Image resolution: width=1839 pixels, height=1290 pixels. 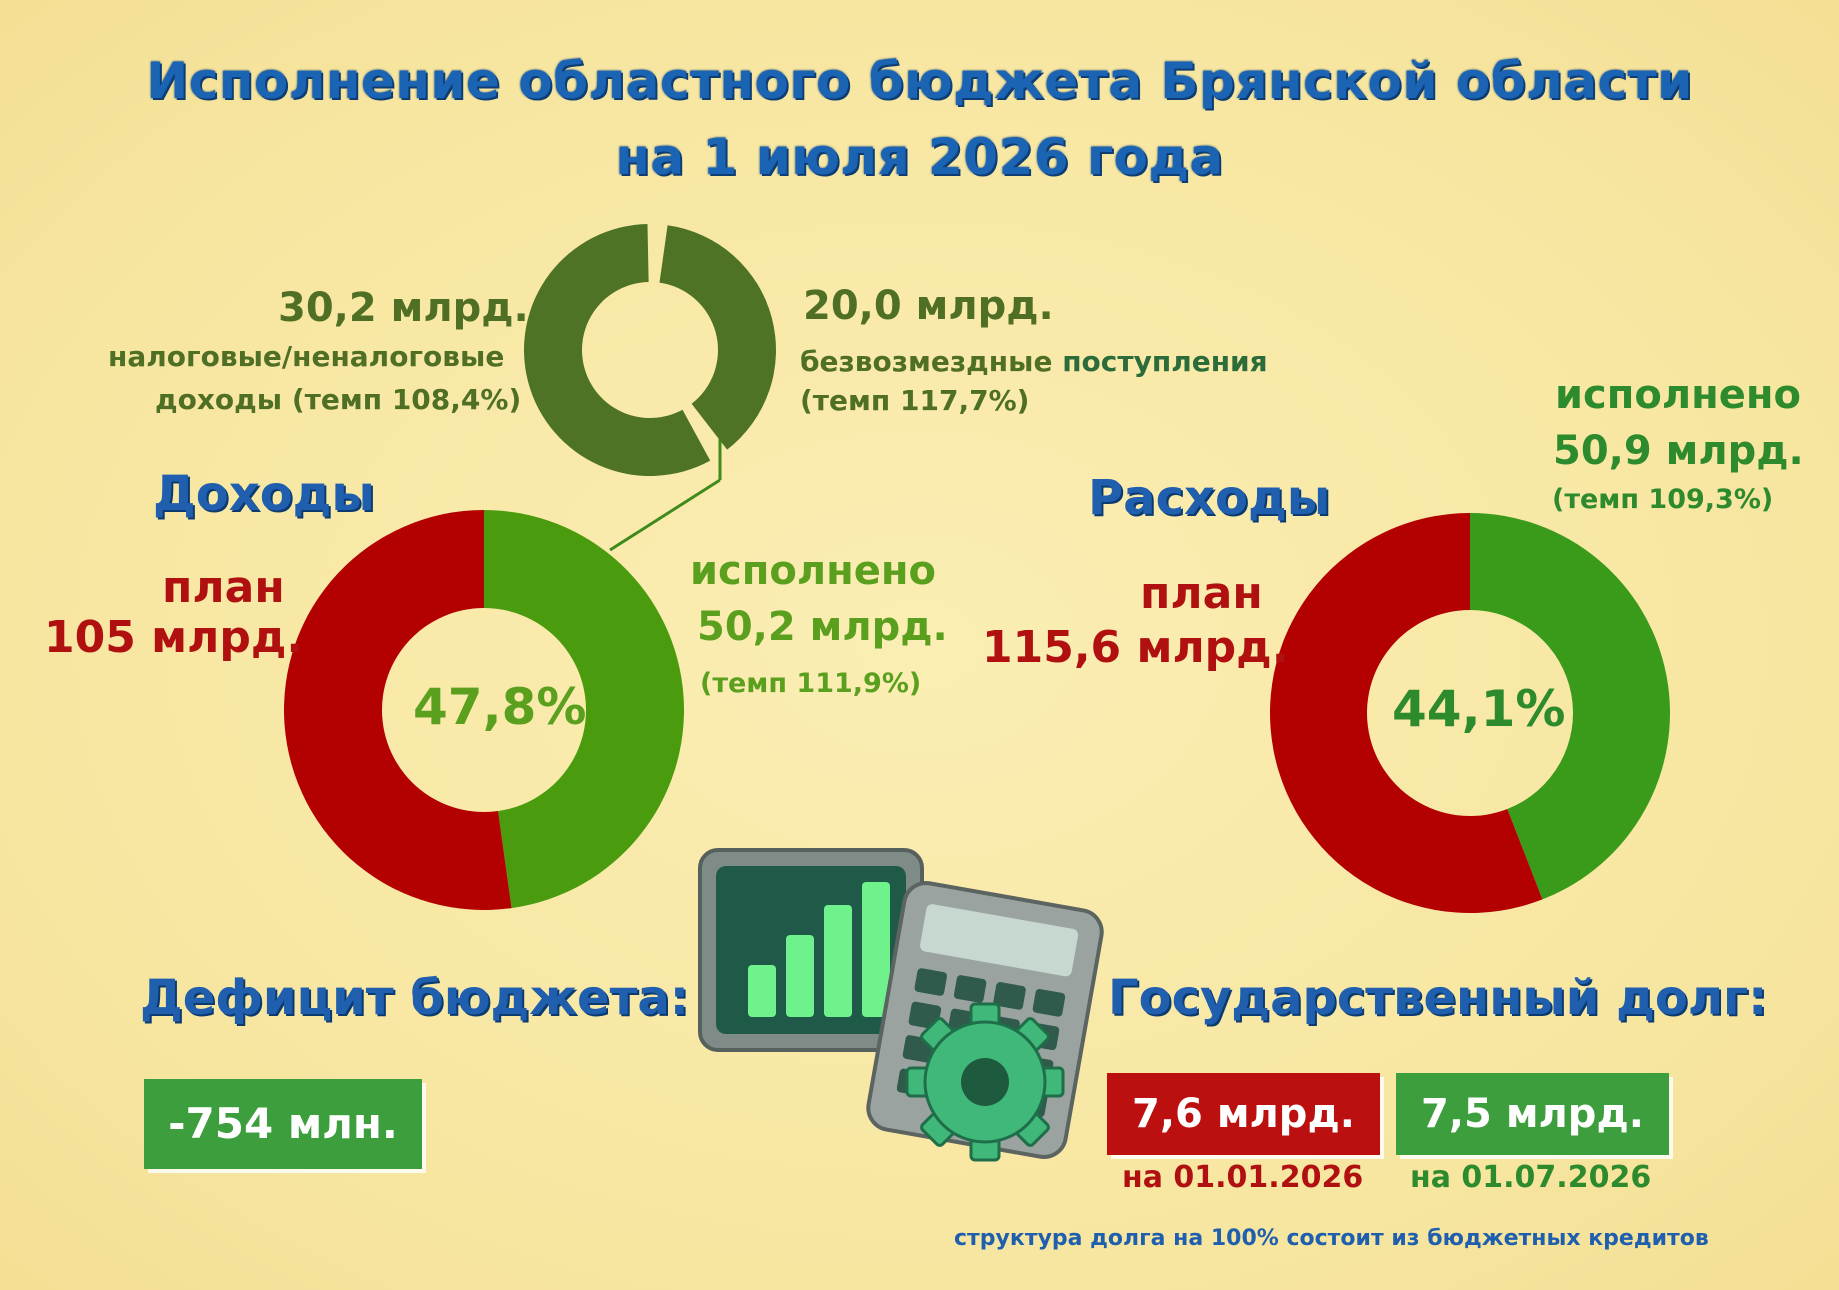 What do you see at coordinates (1135, 647) in the screenshot?
I see `expense-plan-value: 115,6 млрд.` at bounding box center [1135, 647].